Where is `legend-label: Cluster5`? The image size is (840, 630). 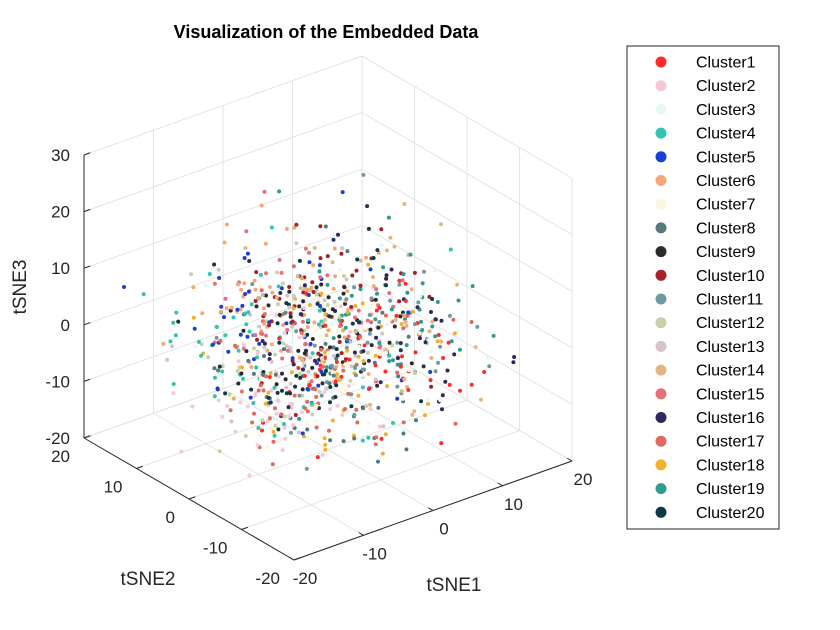
legend-label: Cluster5 is located at coordinates (726, 157).